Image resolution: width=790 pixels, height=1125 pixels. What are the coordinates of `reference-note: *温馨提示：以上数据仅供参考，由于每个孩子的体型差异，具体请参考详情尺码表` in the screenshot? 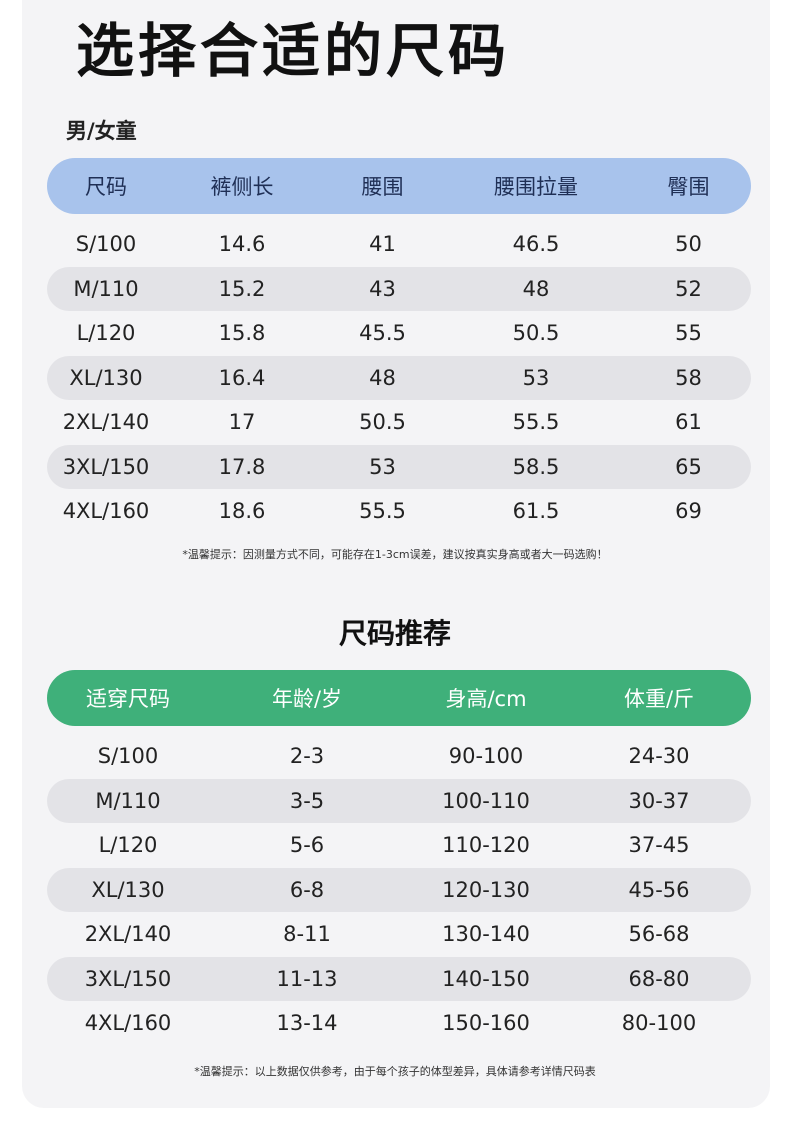 It's located at (395, 1071).